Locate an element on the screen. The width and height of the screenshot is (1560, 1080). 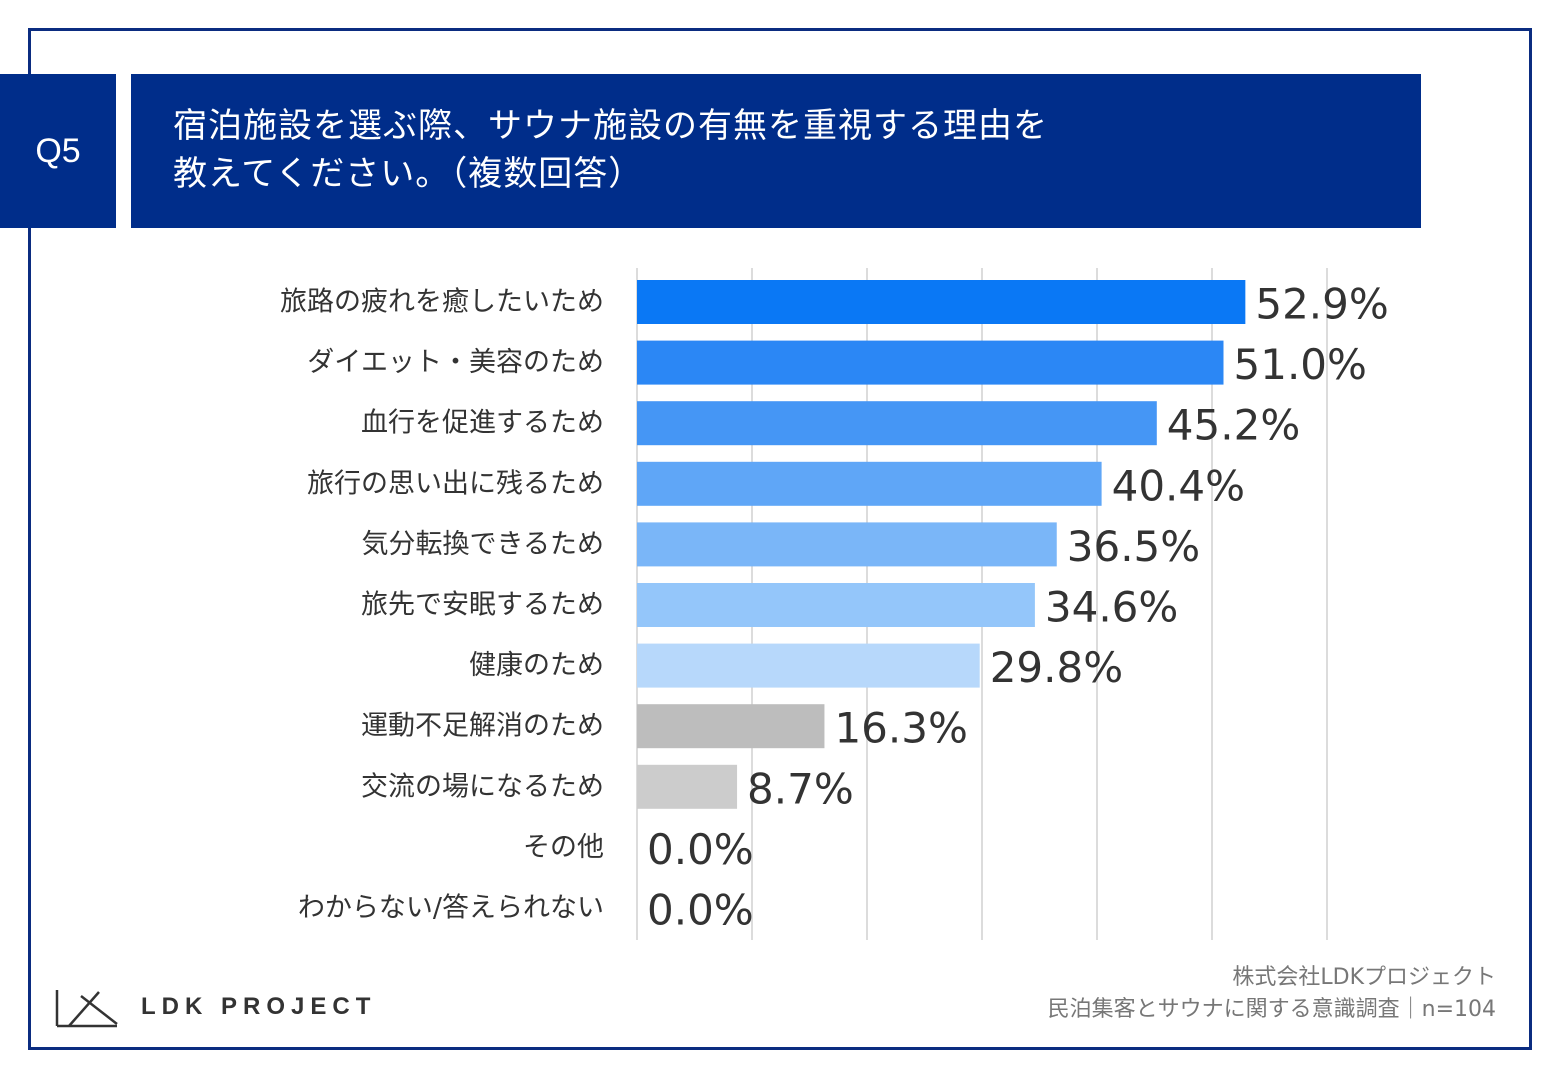
question-title-line-1: 宿泊施設を選ぶ際、サウナ施設の有無を重視する理由を is located at coordinates (610, 126).